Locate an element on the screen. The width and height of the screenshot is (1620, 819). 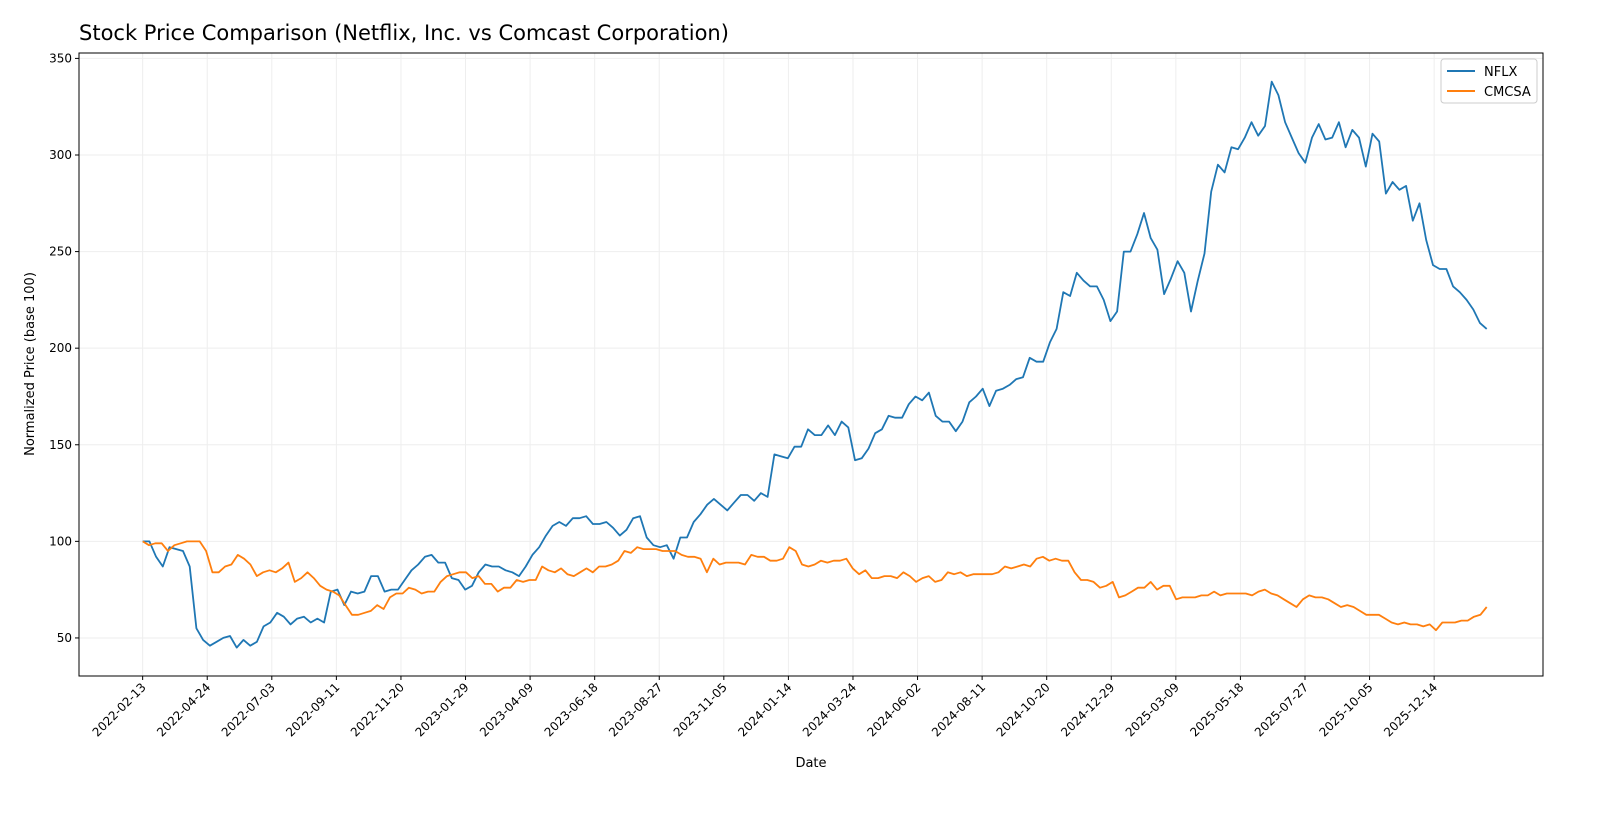
x-tick-label: 2023-04-09 is located at coordinates (506, 709).